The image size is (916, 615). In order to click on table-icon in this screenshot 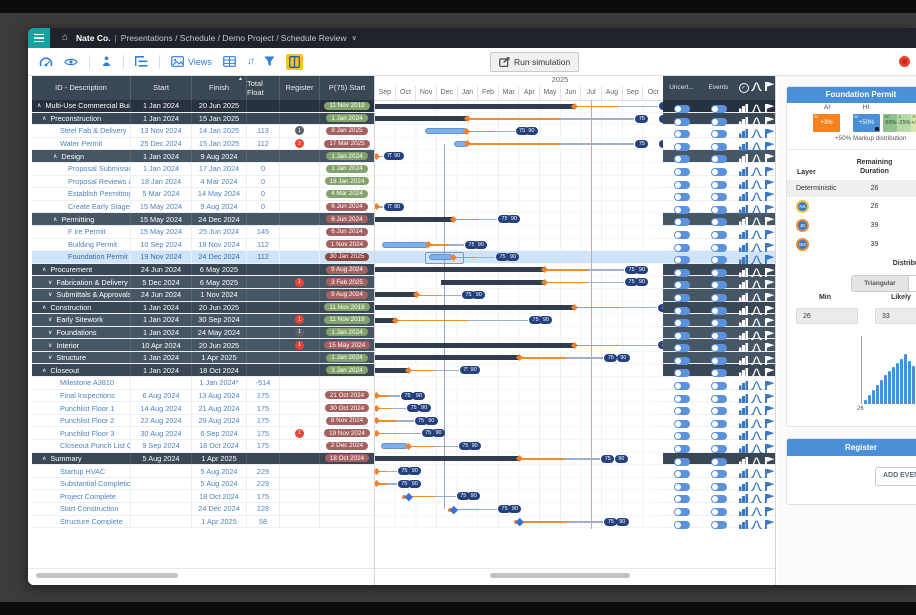, I will do `click(229, 61)`.